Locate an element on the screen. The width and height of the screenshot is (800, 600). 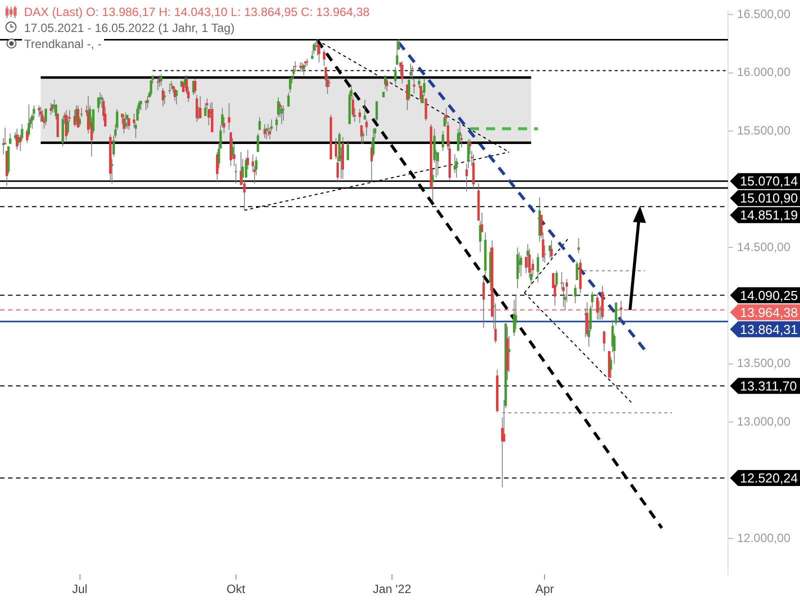
x-tick-label: Jan '22 is located at coordinates (392, 589).